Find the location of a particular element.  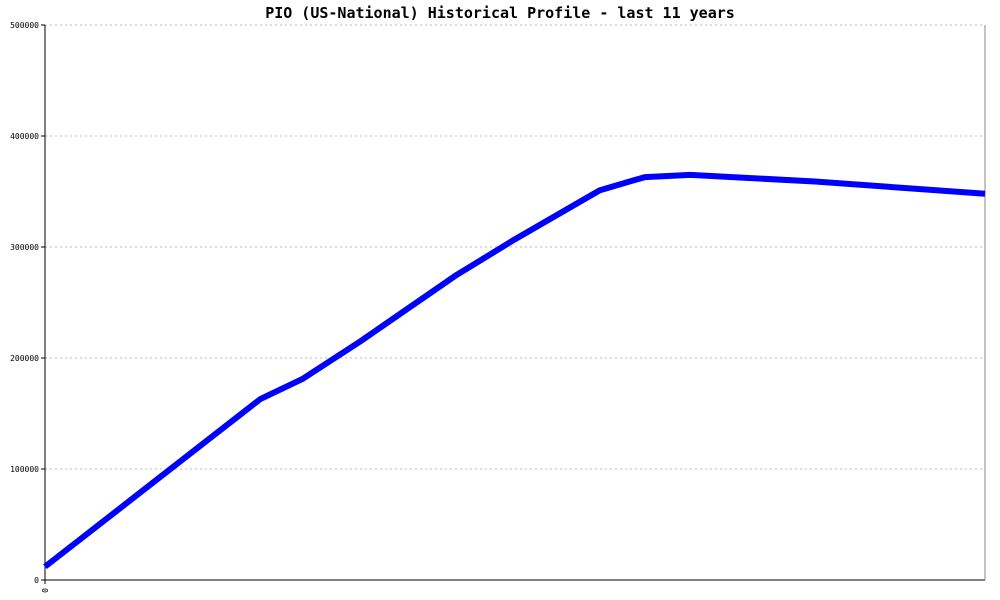

y-tick-label: 0 is located at coordinates (36, 580).